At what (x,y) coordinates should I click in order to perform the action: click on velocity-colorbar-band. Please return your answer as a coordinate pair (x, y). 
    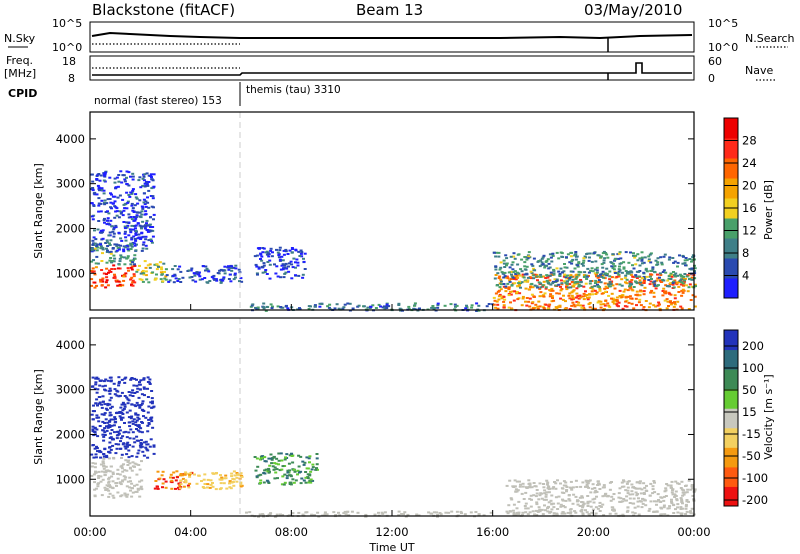
    Looking at the image, I should click on (731, 359).